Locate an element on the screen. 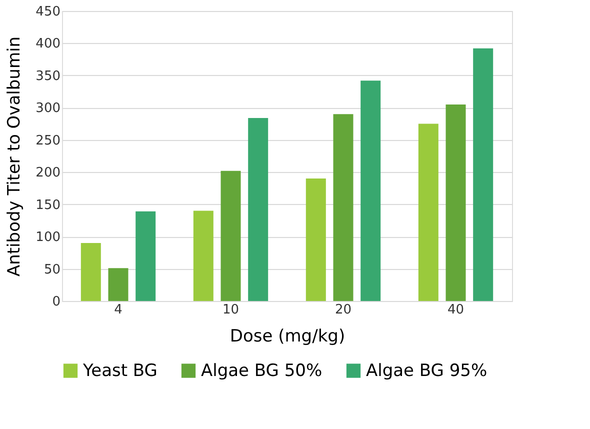  y-tick-label: 250 is located at coordinates (48, 140).